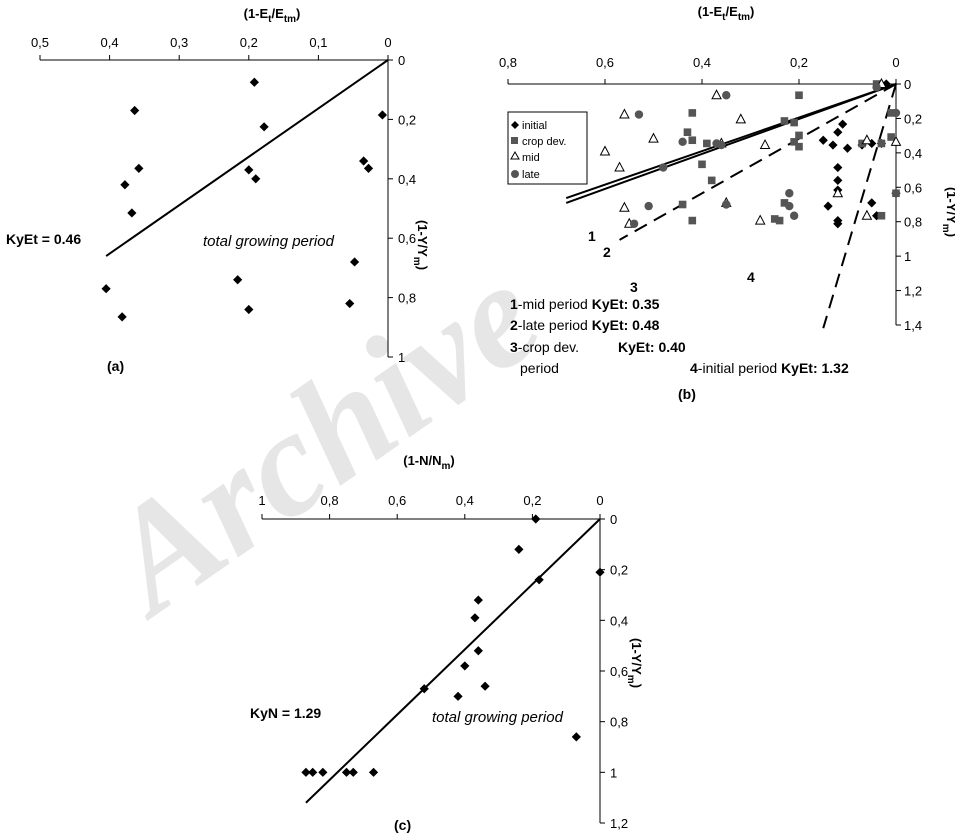  Describe the element at coordinates (402, 825) in the screenshot. I see `panel-c-label: (c)` at that location.